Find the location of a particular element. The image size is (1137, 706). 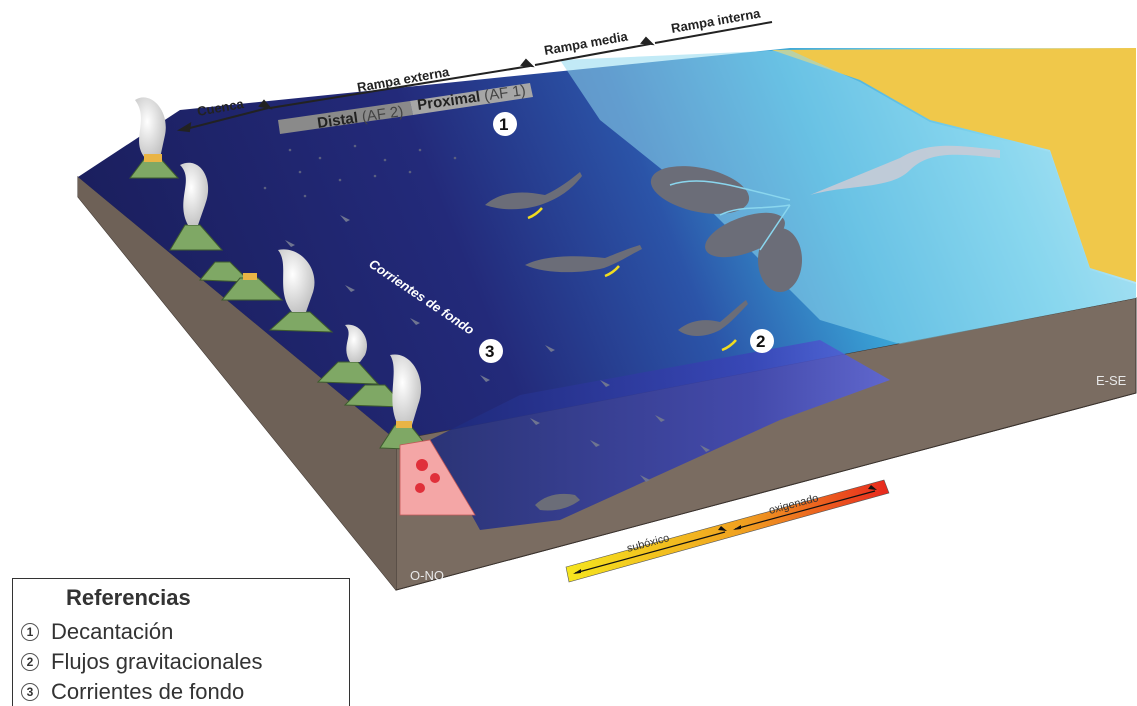

magmatic-intrusion is located at coordinates (437, 477).